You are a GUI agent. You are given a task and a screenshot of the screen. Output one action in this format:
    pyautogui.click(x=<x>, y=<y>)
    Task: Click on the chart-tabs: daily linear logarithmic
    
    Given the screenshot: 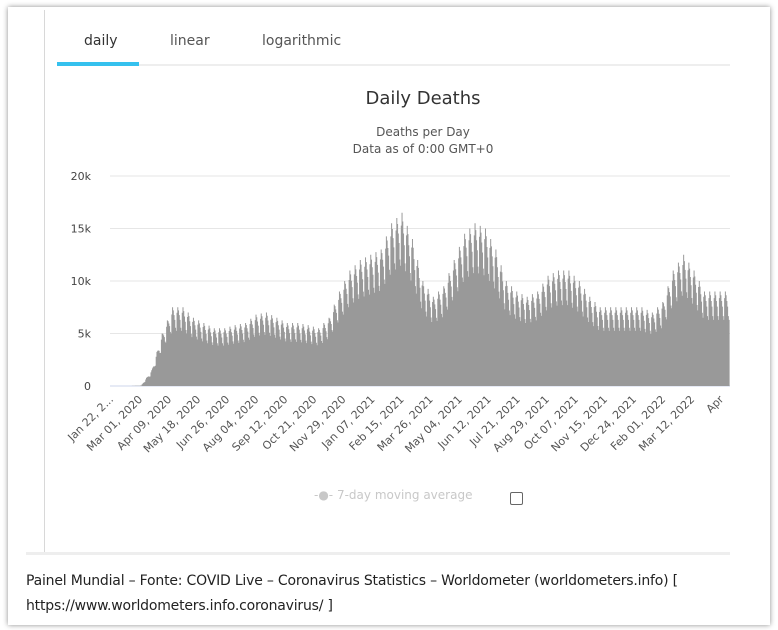 What is the action you would take?
    pyautogui.click(x=393, y=48)
    